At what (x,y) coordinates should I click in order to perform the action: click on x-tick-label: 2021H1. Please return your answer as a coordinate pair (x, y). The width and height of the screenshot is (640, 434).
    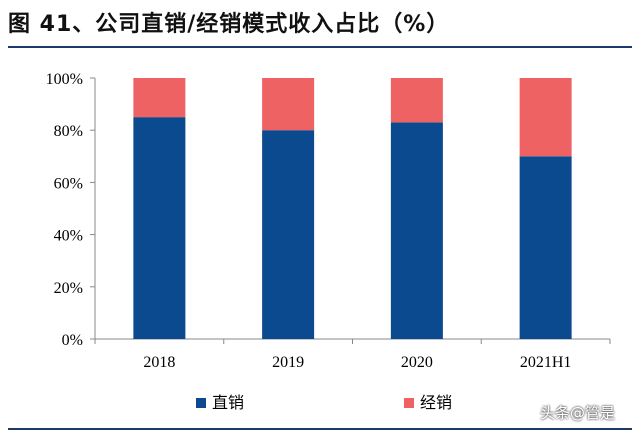
    Looking at the image, I should click on (546, 362).